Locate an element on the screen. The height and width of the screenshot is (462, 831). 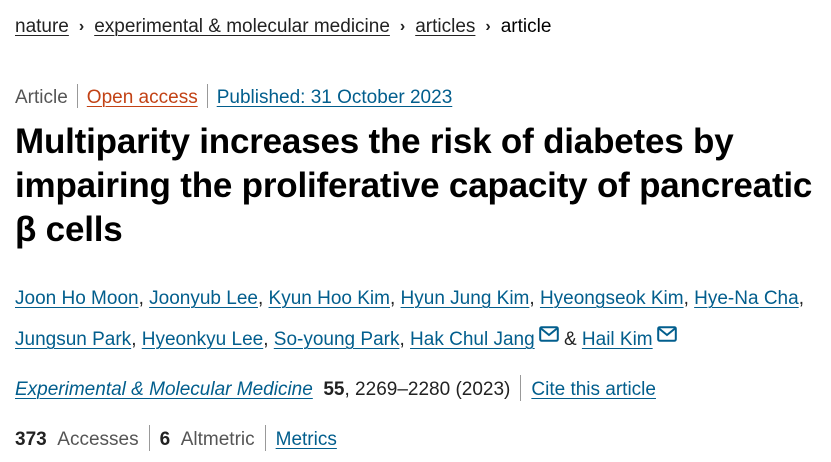
accesses-label: Accesses is located at coordinates (98, 439).